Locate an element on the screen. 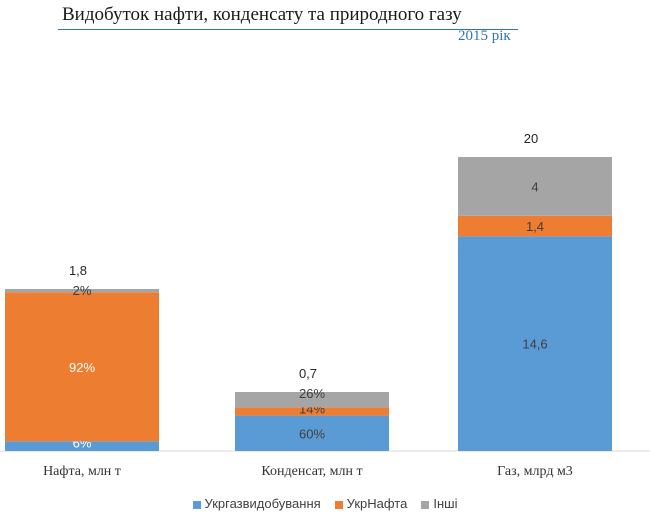  legend-item-3: Інші is located at coordinates (439, 503).